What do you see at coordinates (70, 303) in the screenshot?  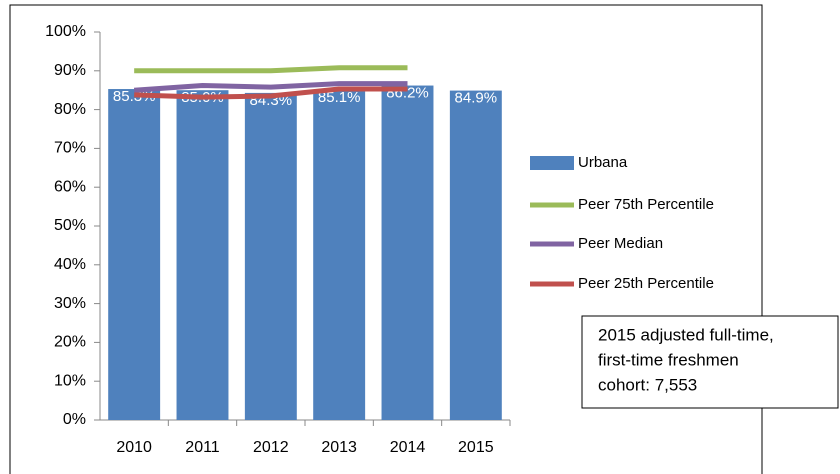 I see `y-tick-label: 30%` at bounding box center [70, 303].